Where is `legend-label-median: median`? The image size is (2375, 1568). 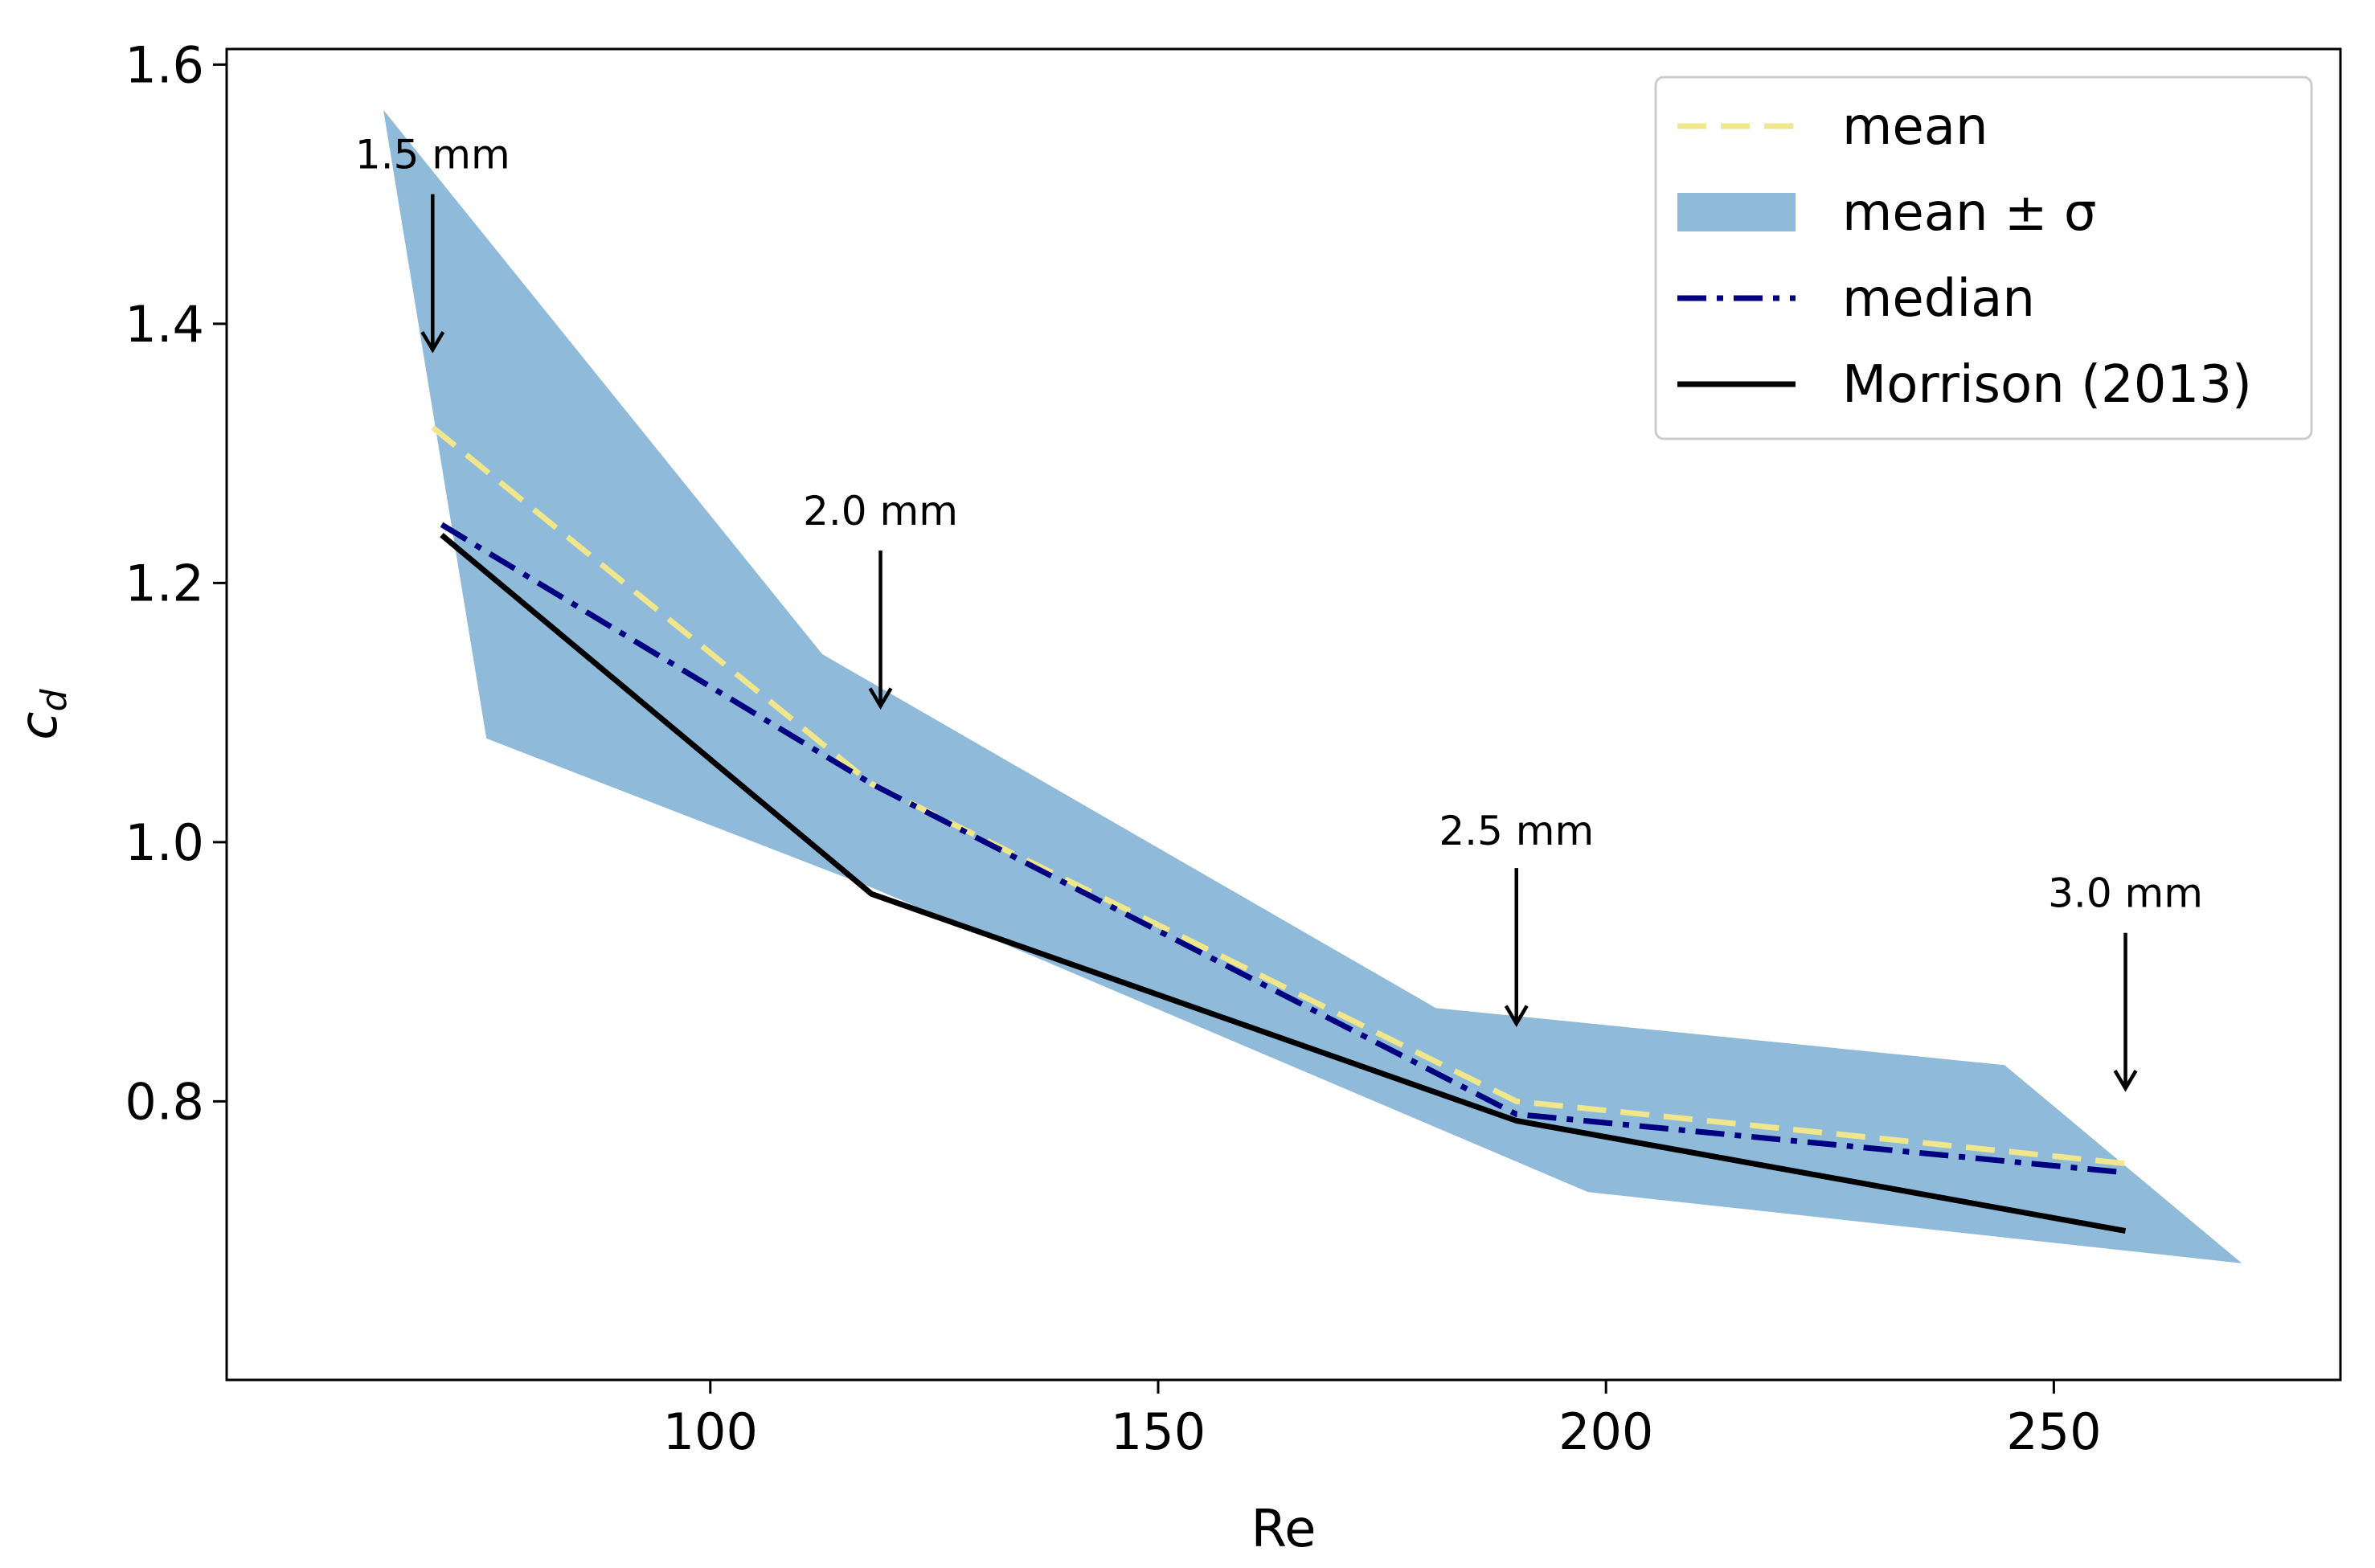 legend-label-median: median is located at coordinates (1938, 299).